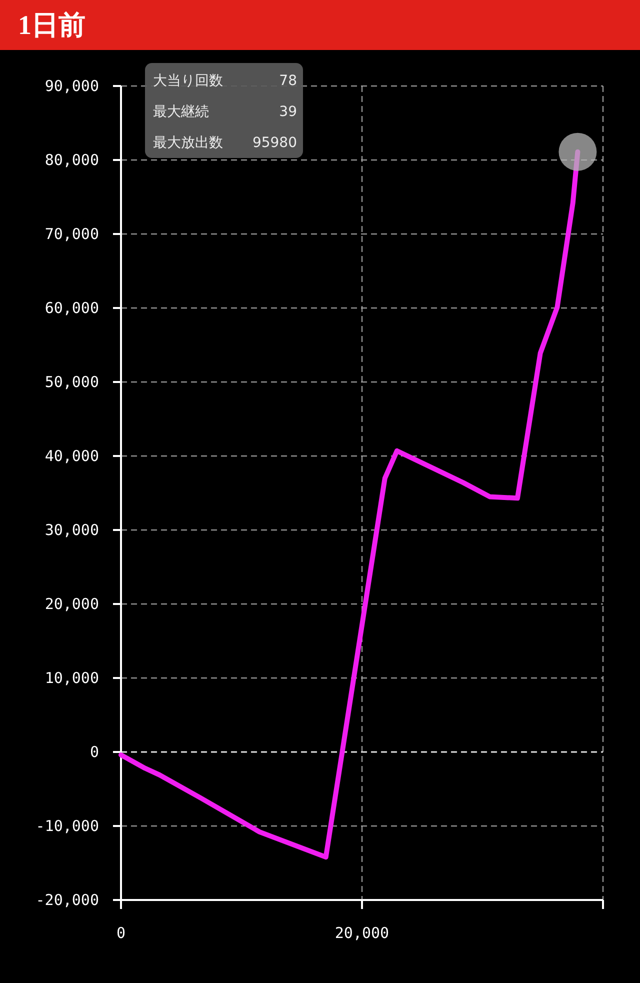  Describe the element at coordinates (71, 308) in the screenshot. I see `y-tick-label: 60,000` at that location.